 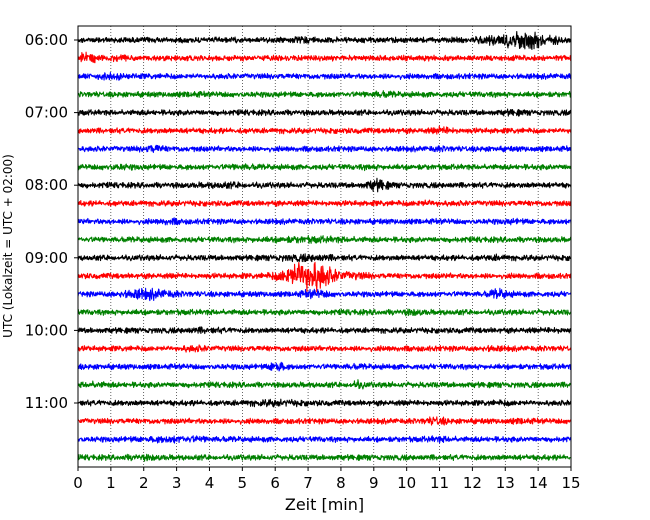 What do you see at coordinates (538, 483) in the screenshot?
I see `x-tick-label-14: 14` at bounding box center [538, 483].